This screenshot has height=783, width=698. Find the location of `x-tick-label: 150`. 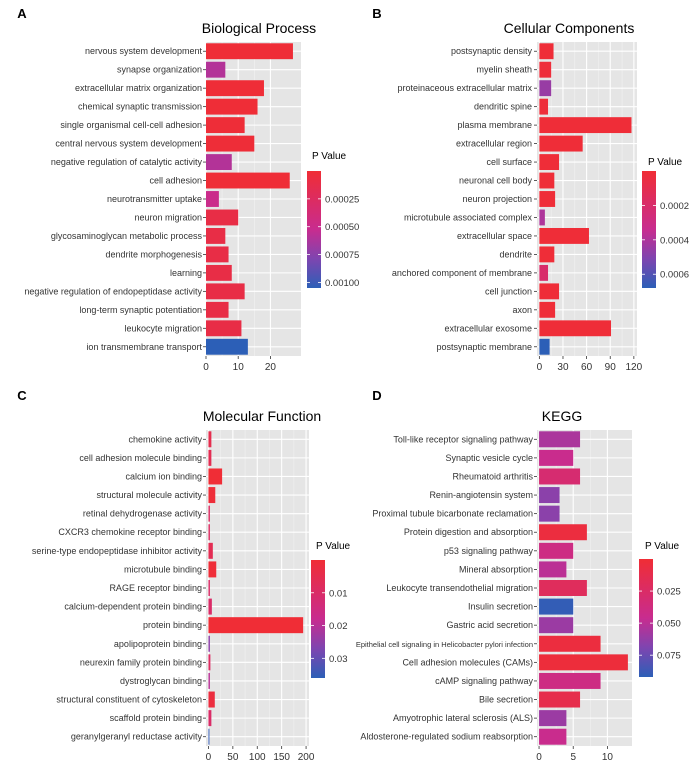

x-tick-label: 150 is located at coordinates (281, 757).